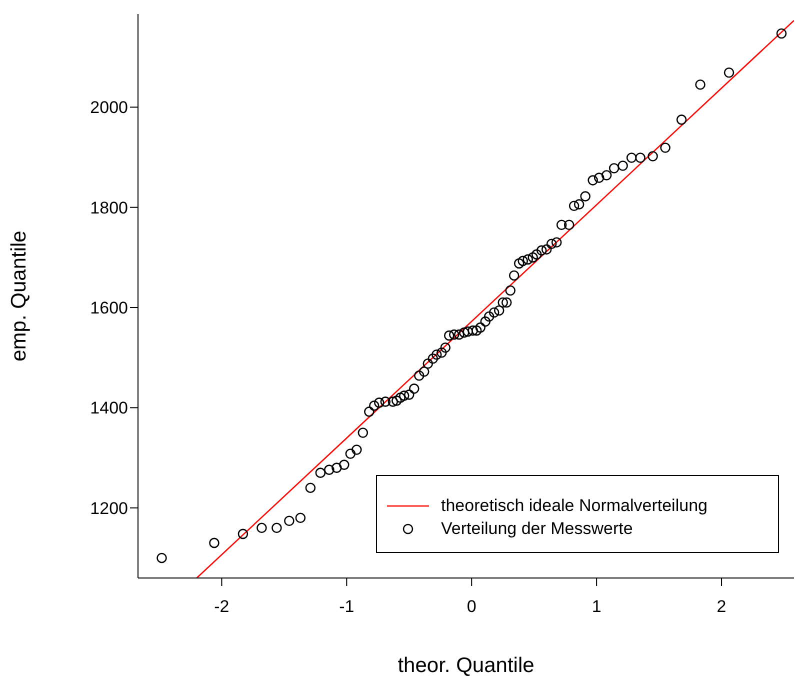  I want to click on y-axis-title: emp. Quantile, so click(18, 296).